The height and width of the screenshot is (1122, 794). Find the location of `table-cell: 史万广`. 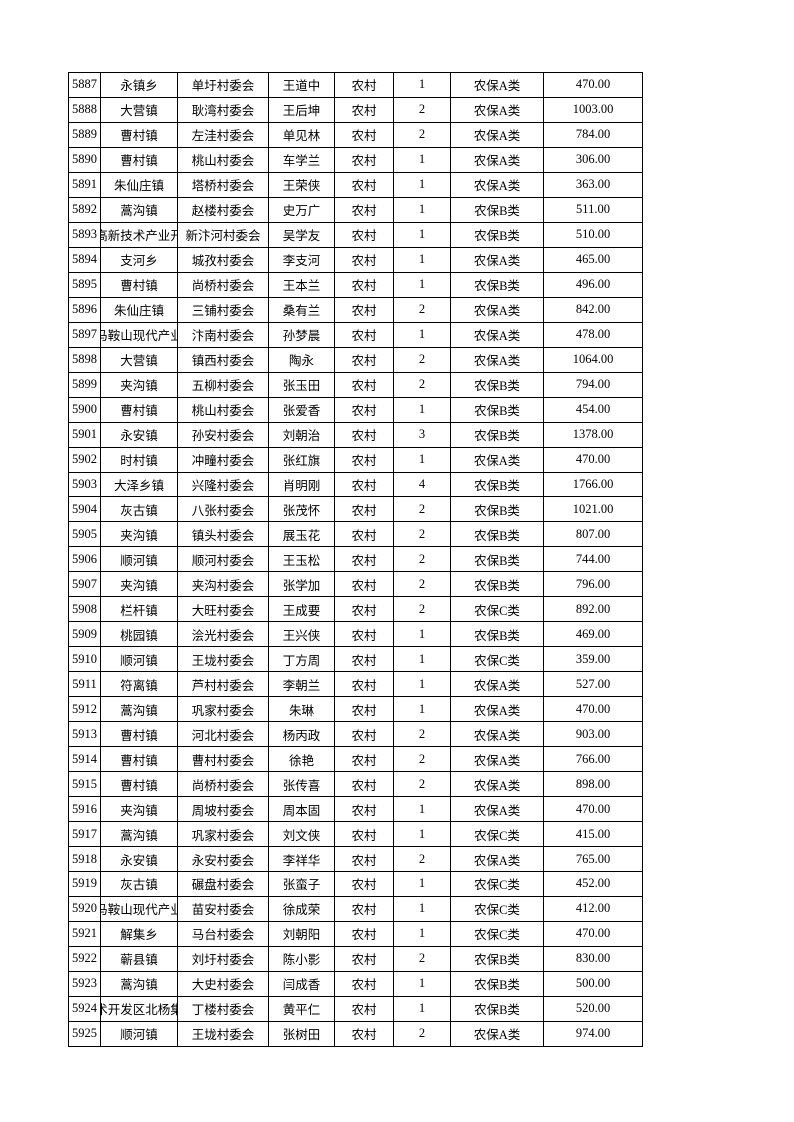

table-cell: 史万广 is located at coordinates (301, 209).